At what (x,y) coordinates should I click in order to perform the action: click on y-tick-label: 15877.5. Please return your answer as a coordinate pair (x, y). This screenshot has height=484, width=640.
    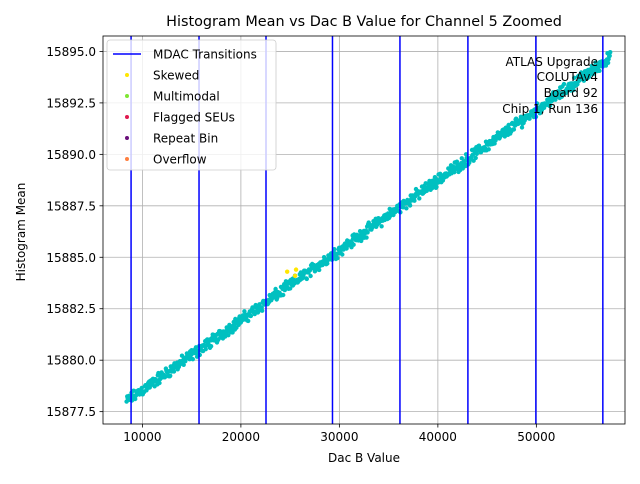
    Looking at the image, I should click on (71, 412).